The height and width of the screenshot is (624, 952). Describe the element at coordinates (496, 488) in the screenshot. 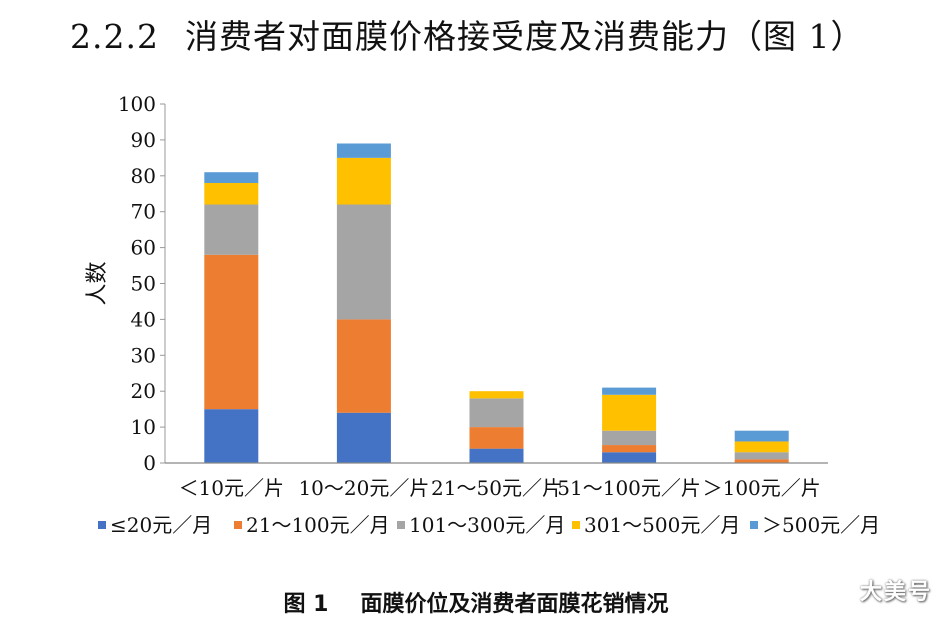

I see `x-category-label: 21～50元／片` at that location.